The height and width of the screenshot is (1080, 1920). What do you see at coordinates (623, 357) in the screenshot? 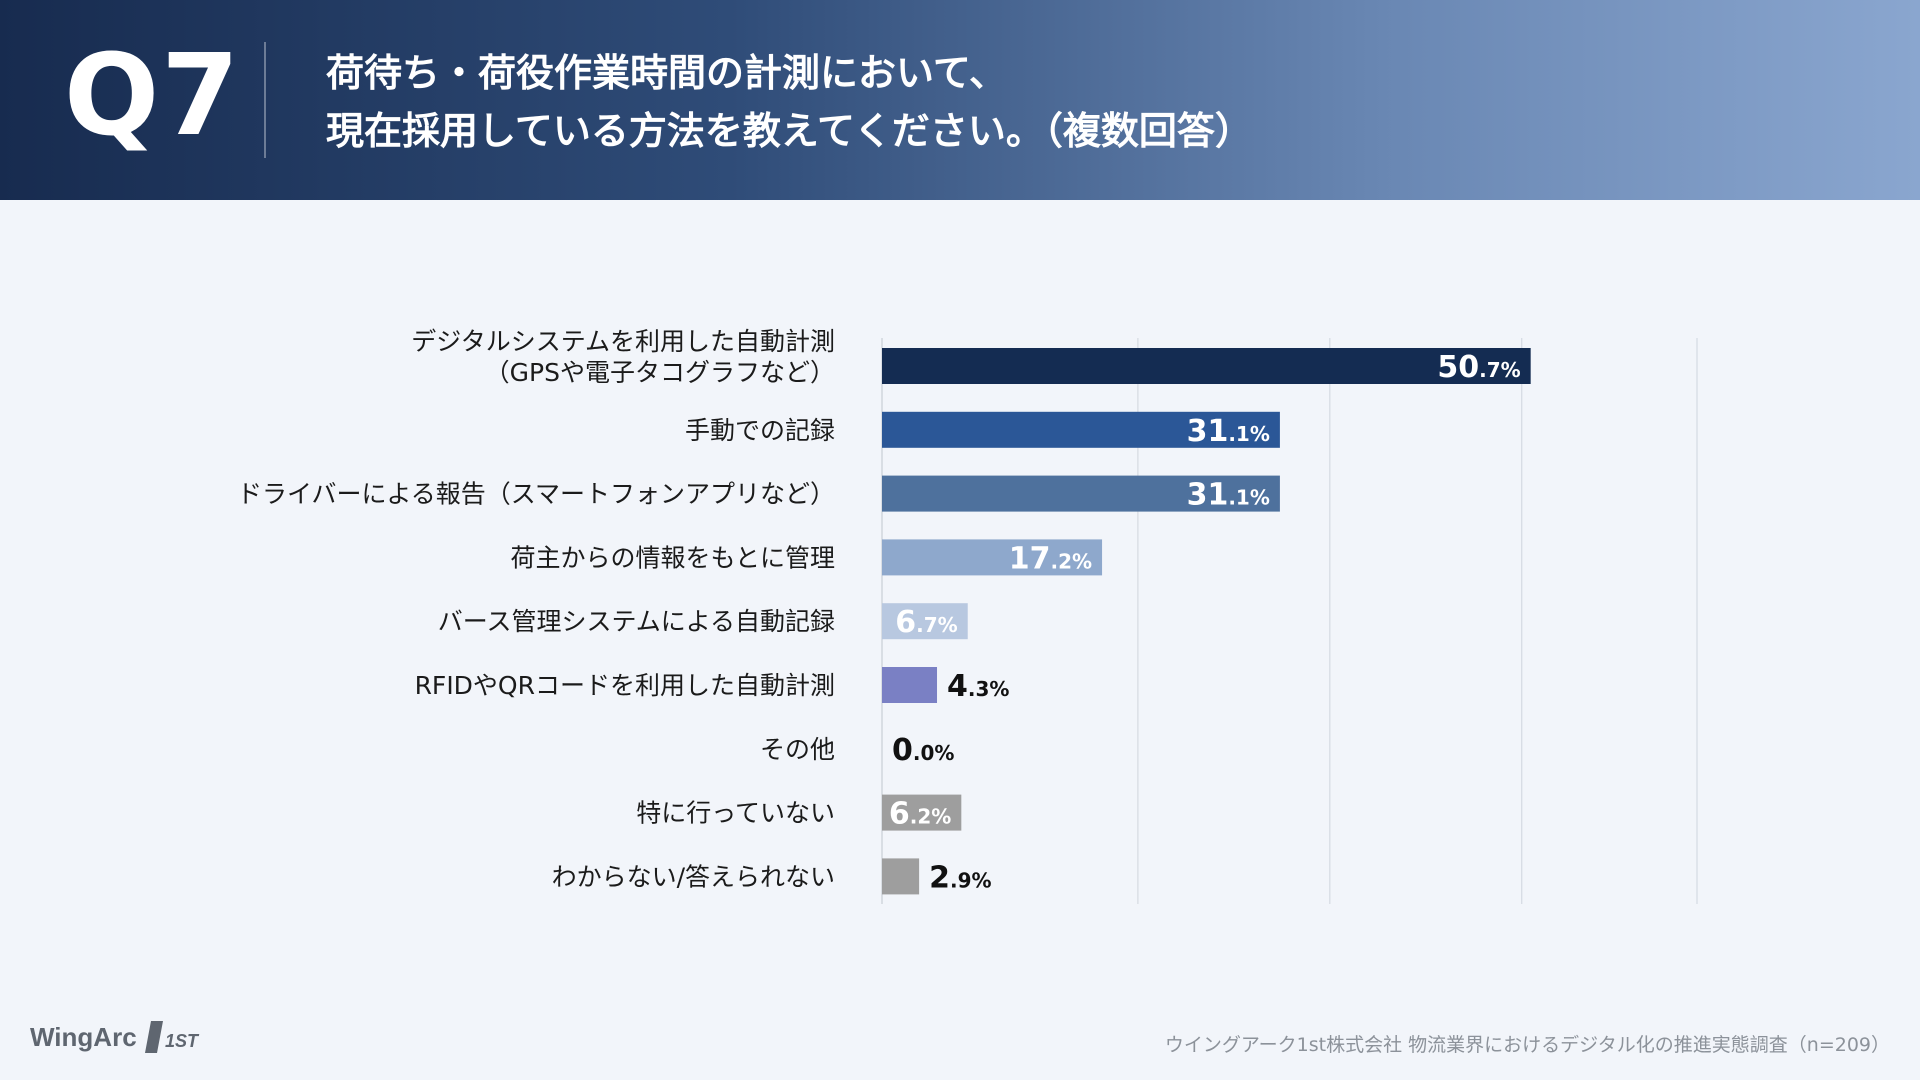
I see `category-label: デジタルシステムを利用した自動計測（GPSや電子タコグラフなど）` at bounding box center [623, 357].